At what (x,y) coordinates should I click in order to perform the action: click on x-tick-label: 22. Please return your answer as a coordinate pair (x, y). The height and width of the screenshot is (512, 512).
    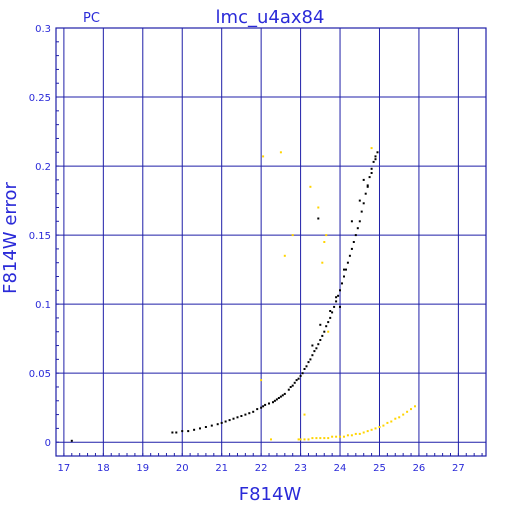
    Looking at the image, I should click on (261, 468).